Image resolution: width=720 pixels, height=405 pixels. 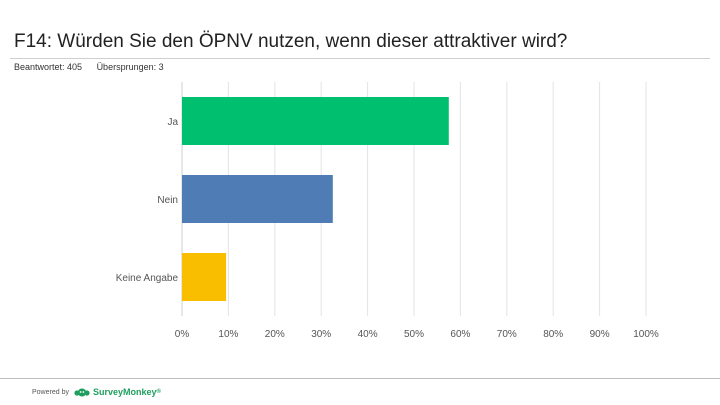 I want to click on category-label: Ja, so click(x=172, y=122).